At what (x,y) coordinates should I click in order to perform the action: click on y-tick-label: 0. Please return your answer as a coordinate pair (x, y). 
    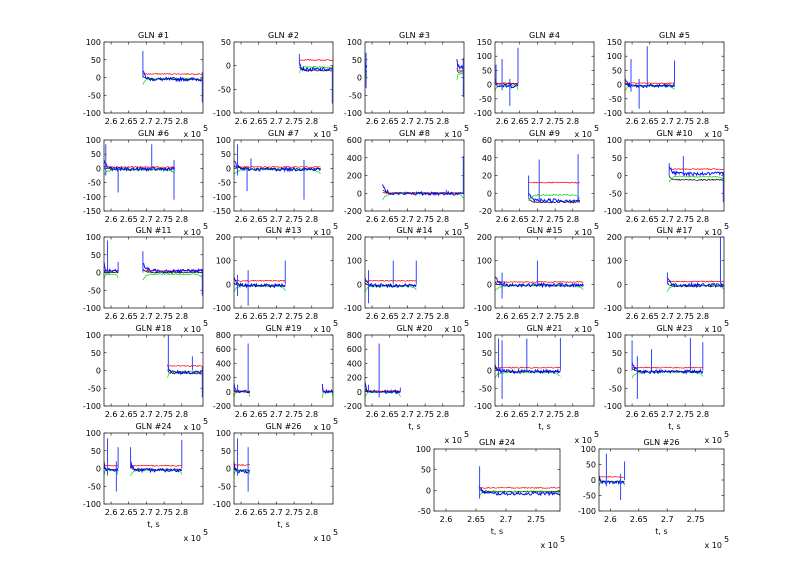
    Looking at the image, I should click on (359, 78).